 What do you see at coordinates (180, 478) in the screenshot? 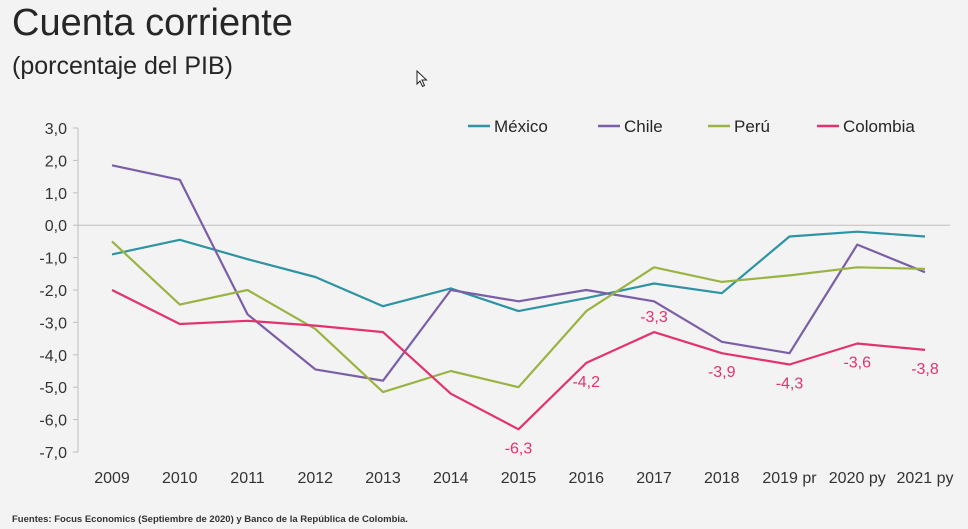
I see `x-tick-label: 2010` at bounding box center [180, 478].